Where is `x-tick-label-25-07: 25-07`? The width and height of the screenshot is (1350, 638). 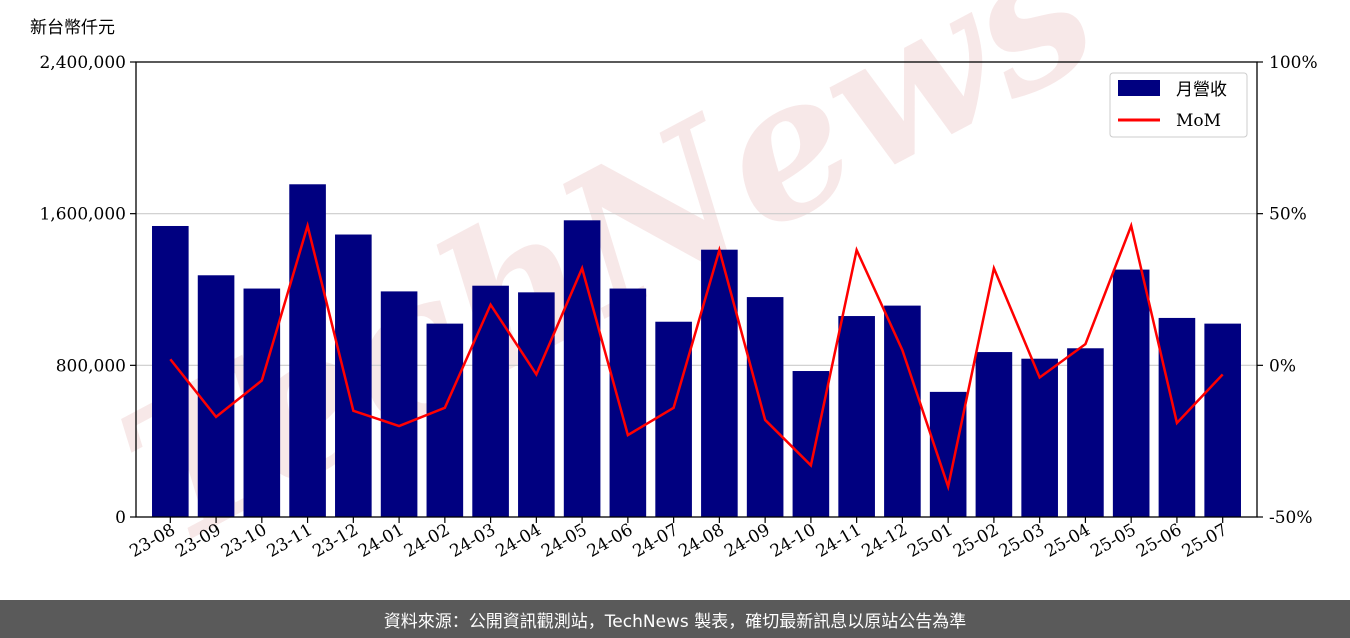
x-tick-label-25-07: 25-07 is located at coordinates (1205, 541).